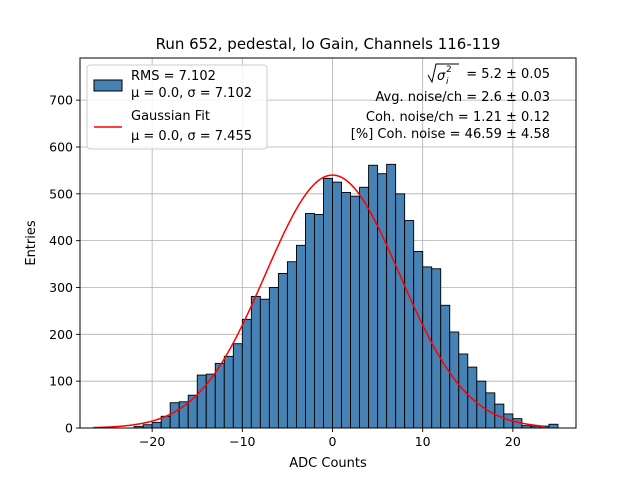 This screenshot has width=640, height=480. I want to click on x-tick-label: 20, so click(513, 441).